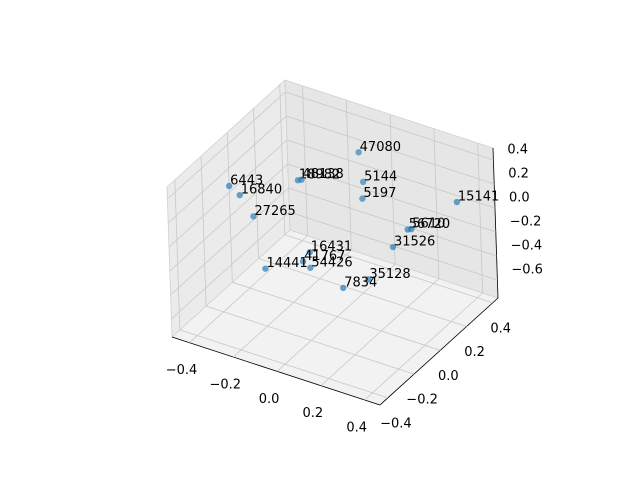 This screenshot has height=480, width=640. Describe the element at coordinates (269, 399) in the screenshot. I see `x-tick-label: 0.0` at that location.